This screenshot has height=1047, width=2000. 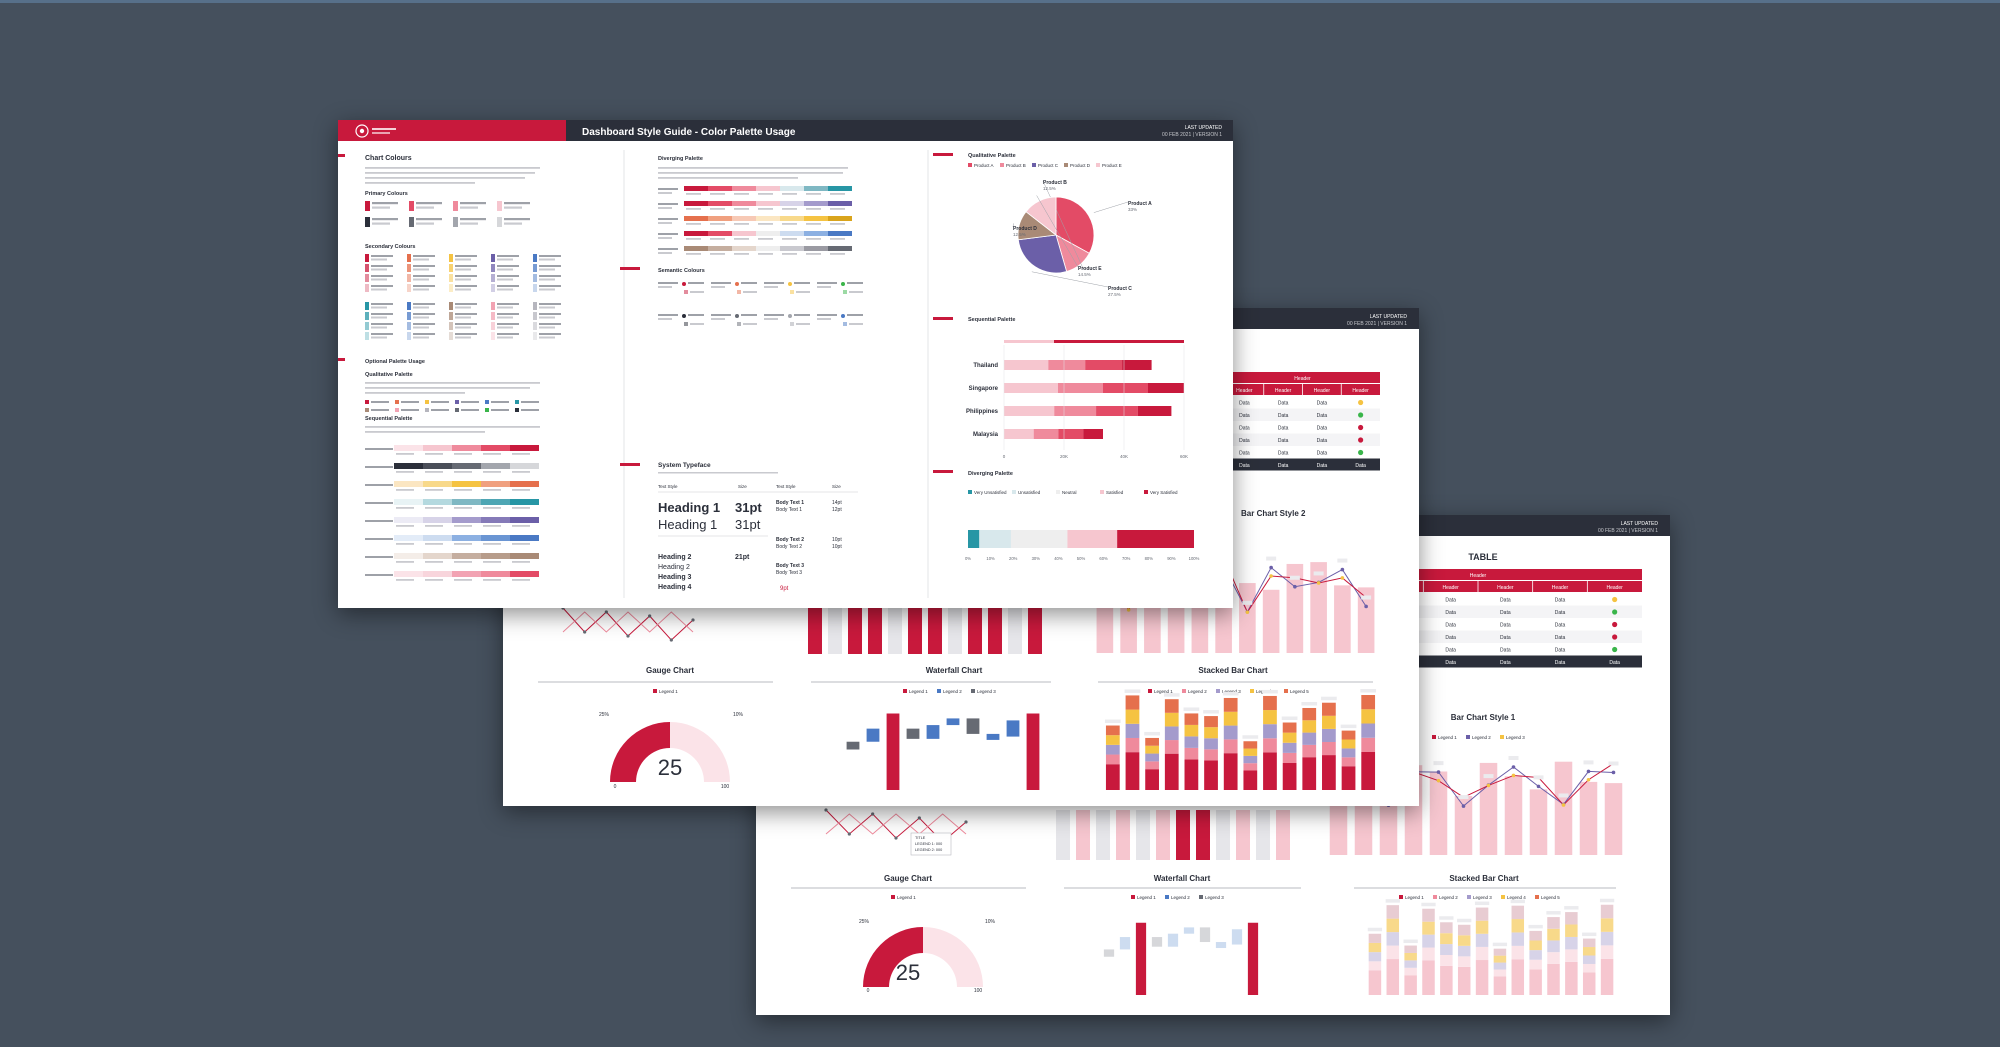 What do you see at coordinates (1283, 391) in the screenshot?
I see `table-header-cell: Header` at bounding box center [1283, 391].